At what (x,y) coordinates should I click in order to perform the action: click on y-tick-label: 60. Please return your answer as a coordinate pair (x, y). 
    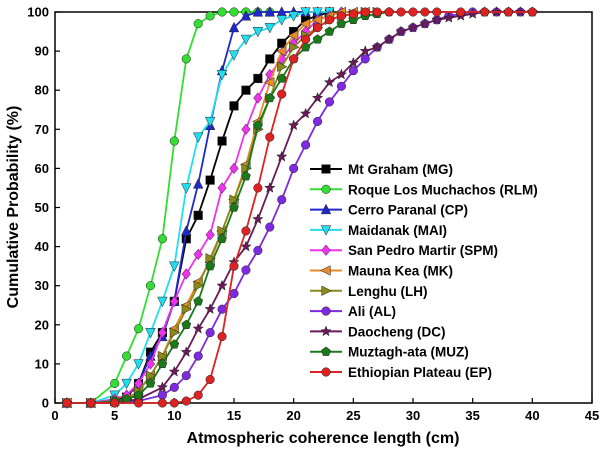
    Looking at the image, I should click on (42, 168).